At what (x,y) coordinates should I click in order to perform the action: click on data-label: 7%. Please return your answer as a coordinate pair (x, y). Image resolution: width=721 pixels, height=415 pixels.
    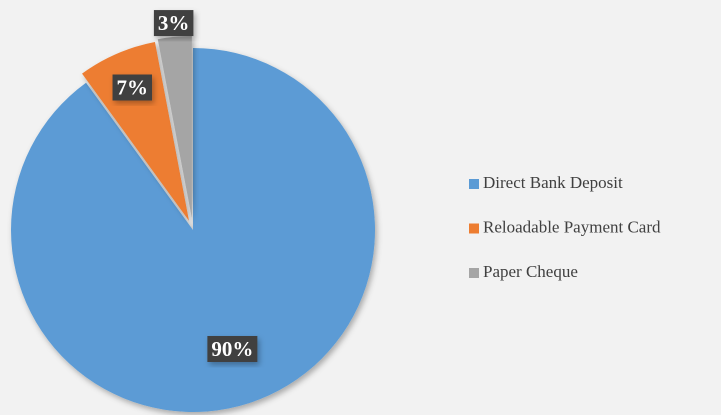
    Looking at the image, I should click on (133, 88).